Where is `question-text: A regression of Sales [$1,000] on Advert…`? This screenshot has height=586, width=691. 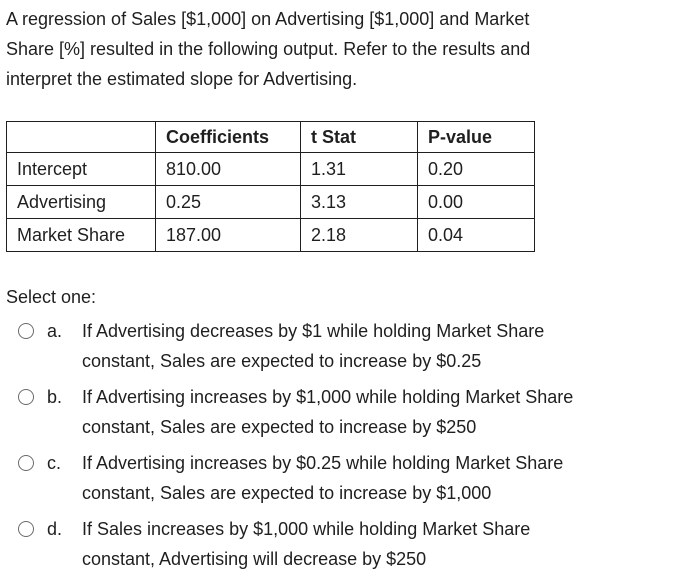
question-text: A regression of Sales [$1,000] on Advert… is located at coordinates (341, 49).